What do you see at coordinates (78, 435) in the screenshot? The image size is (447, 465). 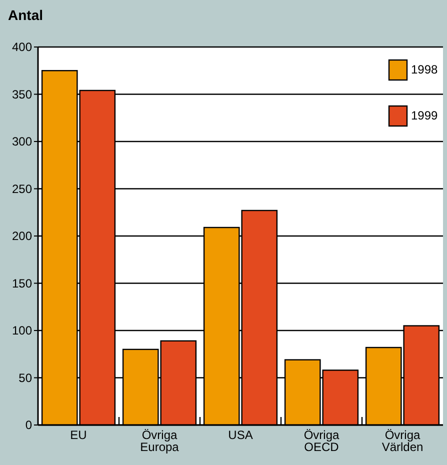 I see `x-tick-label: EU` at bounding box center [78, 435].